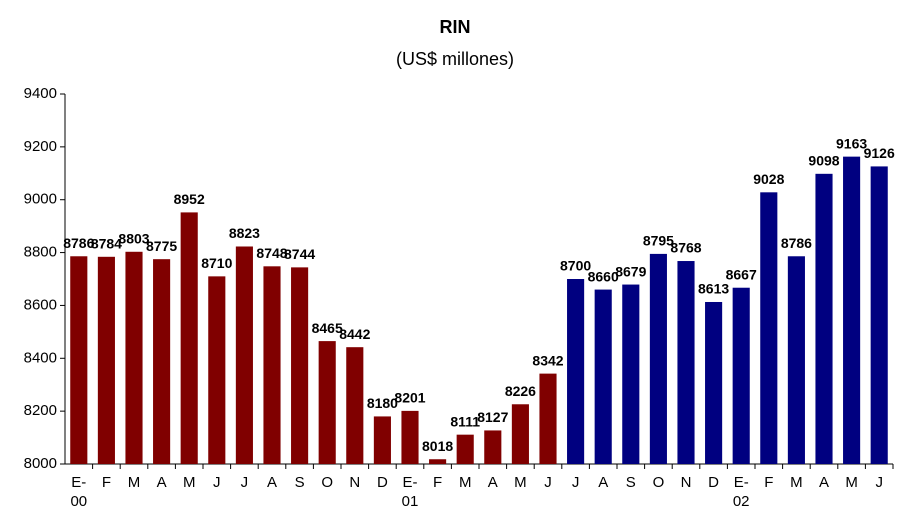 This screenshot has width=897, height=521. Describe the element at coordinates (40, 357) in the screenshot. I see `y-tick-label: 8400` at that location.